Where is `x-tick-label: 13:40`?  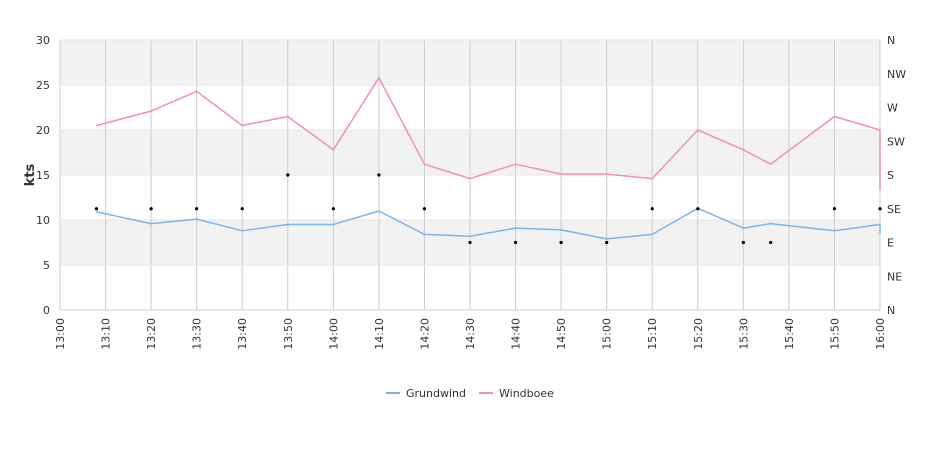 x-tick-label: 13:40 is located at coordinates (242, 334).